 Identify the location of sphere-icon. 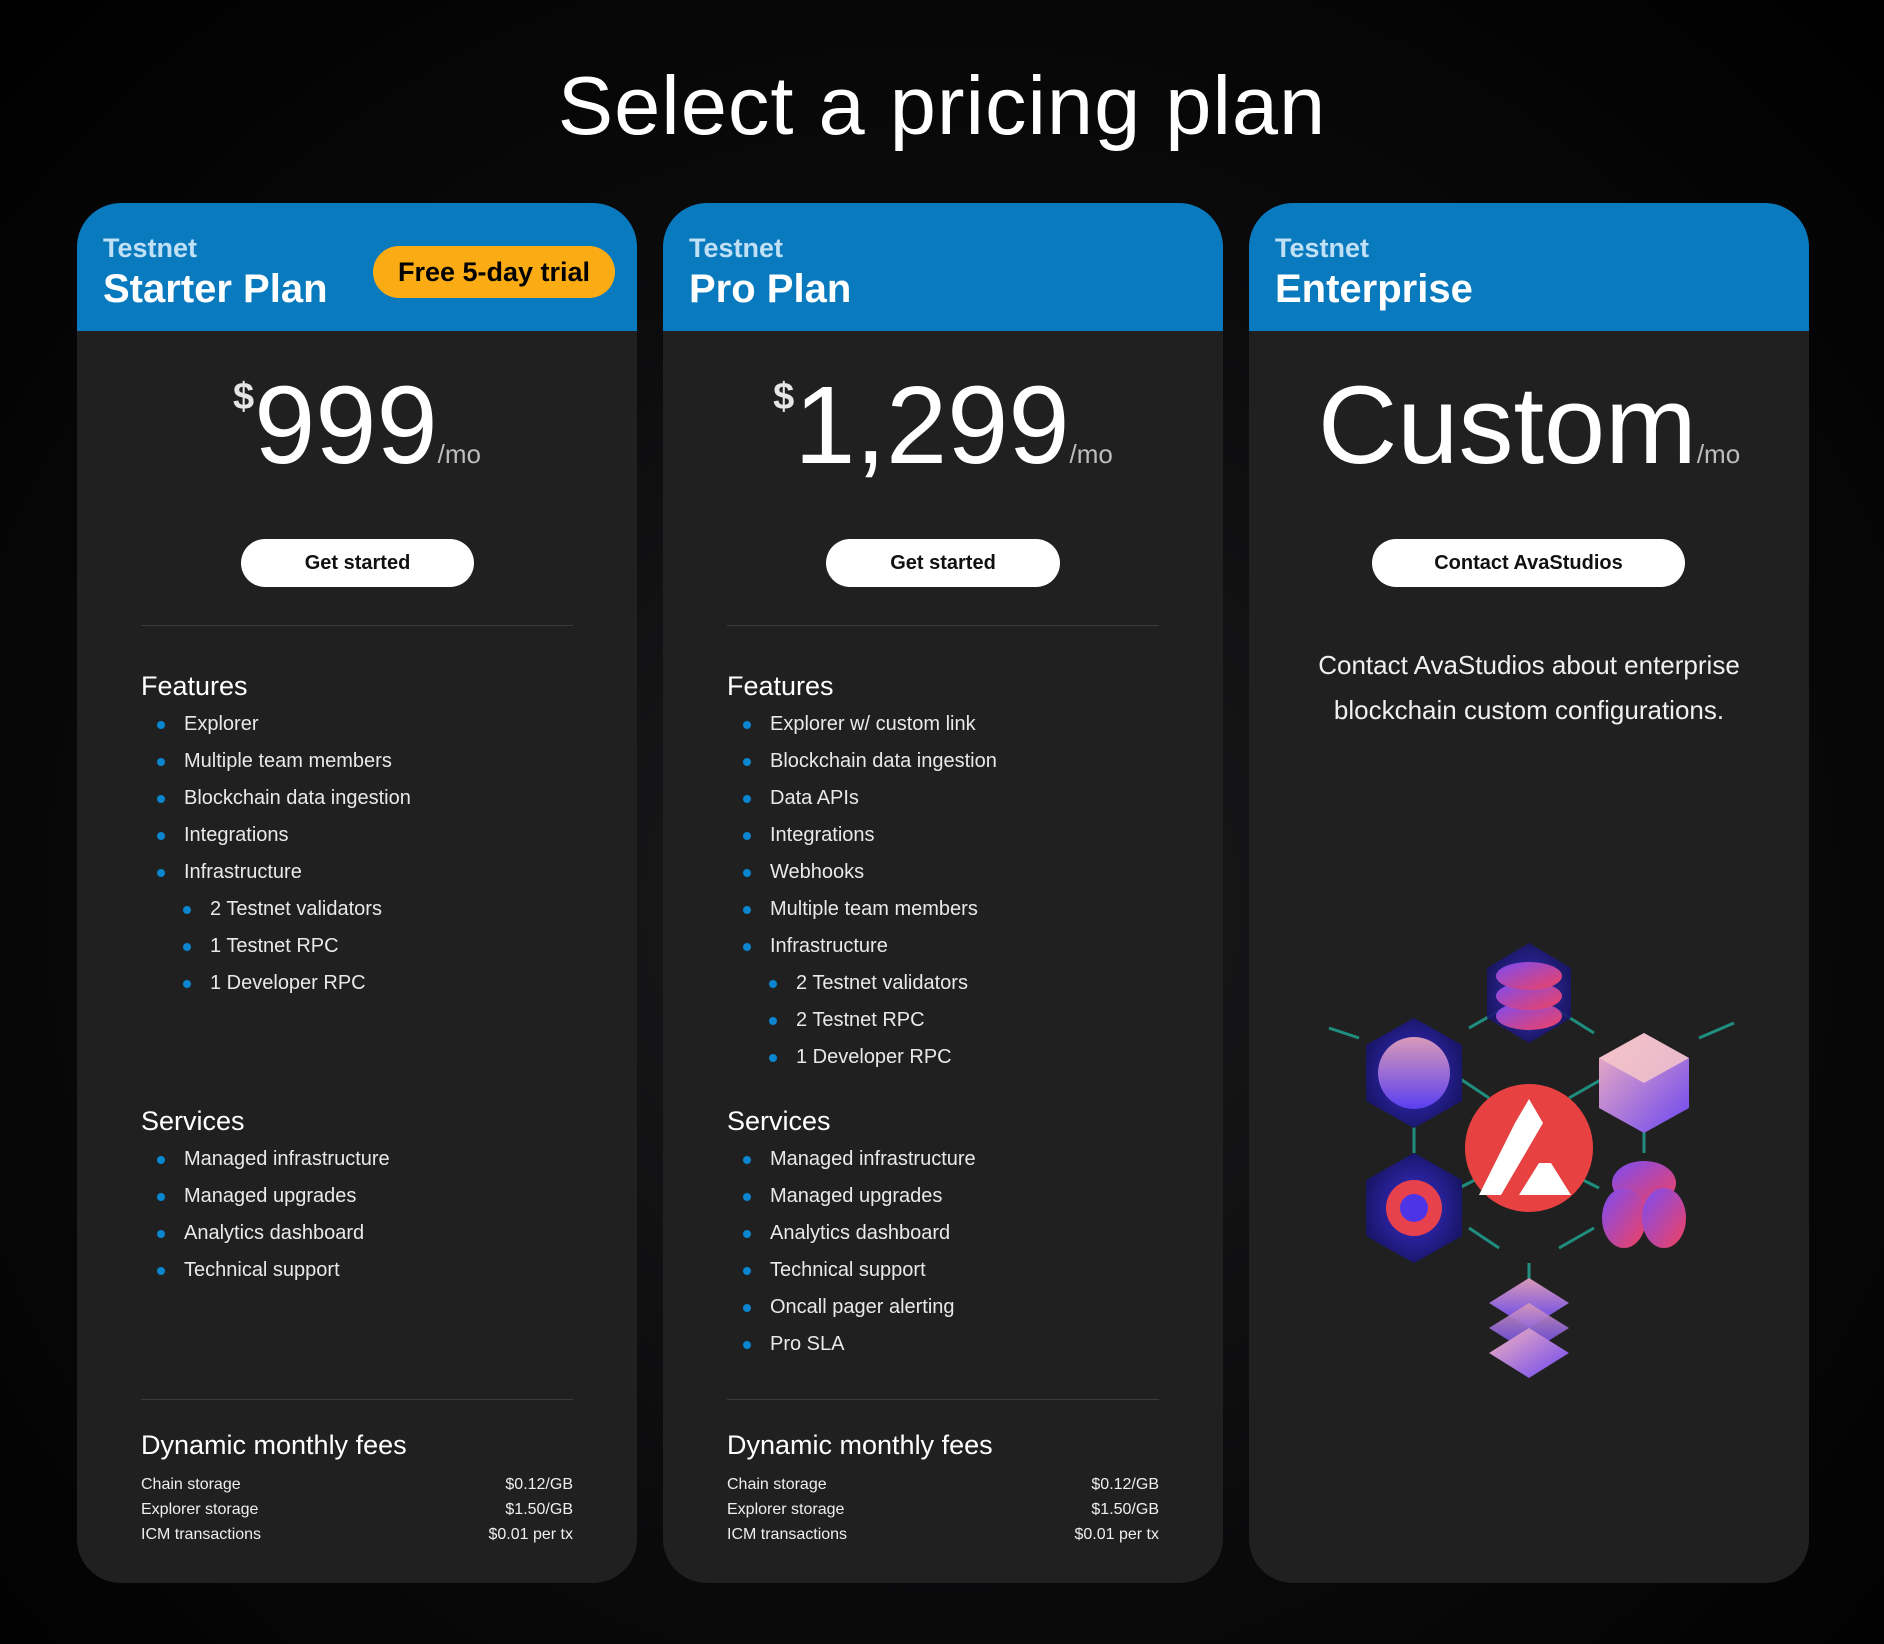
(1414, 1073).